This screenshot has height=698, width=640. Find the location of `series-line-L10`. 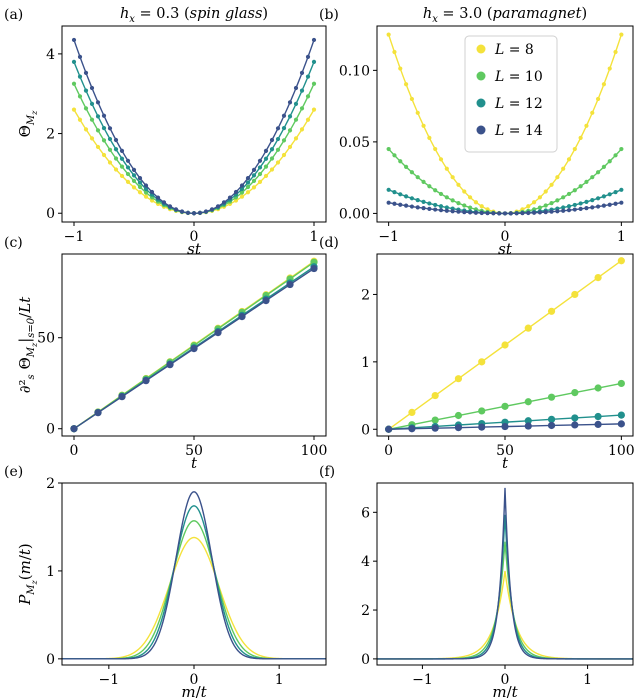

series-line-L10 is located at coordinates (194, 590).